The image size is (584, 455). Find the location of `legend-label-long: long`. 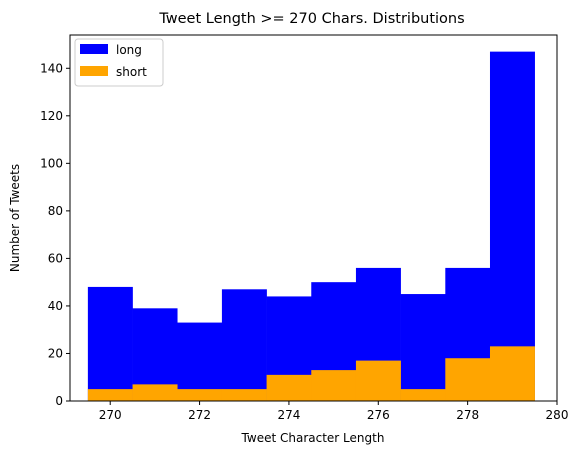

legend-label-long: long is located at coordinates (129, 50).